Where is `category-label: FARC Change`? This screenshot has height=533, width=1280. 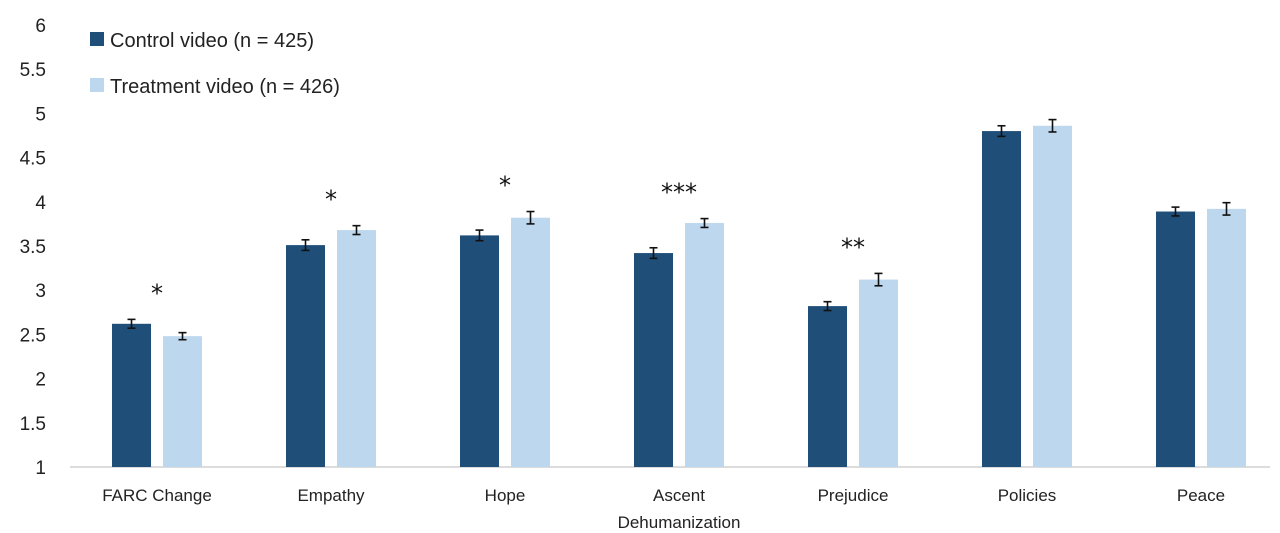
category-label: FARC Change is located at coordinates (157, 495).